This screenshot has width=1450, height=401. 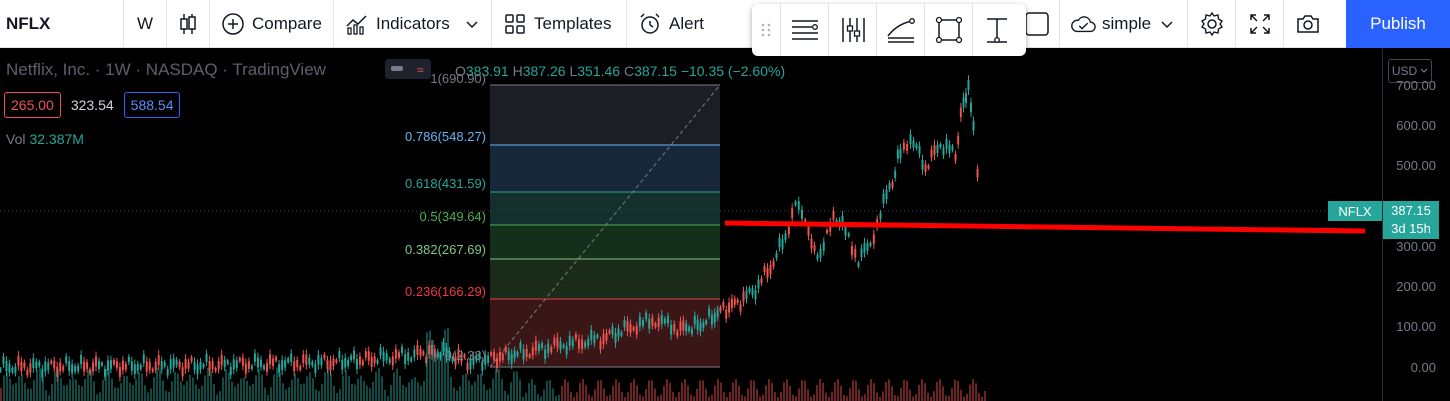 What do you see at coordinates (677, 24) in the screenshot?
I see `alert-button: Alert` at bounding box center [677, 24].